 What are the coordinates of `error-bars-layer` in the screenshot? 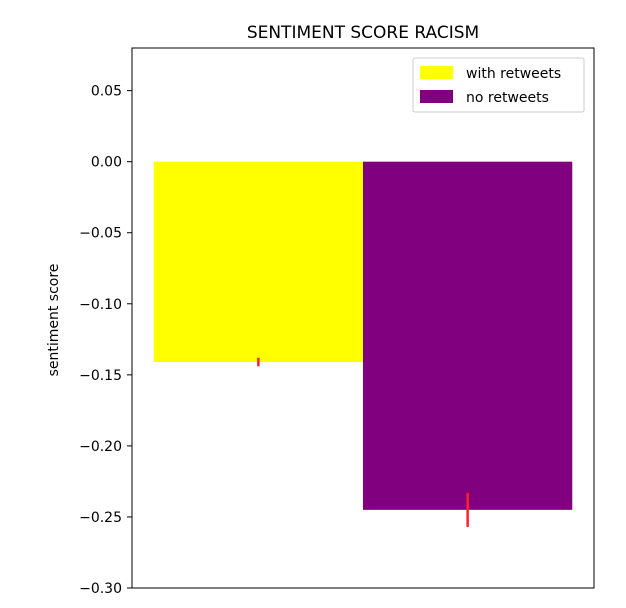 It's located at (363, 442).